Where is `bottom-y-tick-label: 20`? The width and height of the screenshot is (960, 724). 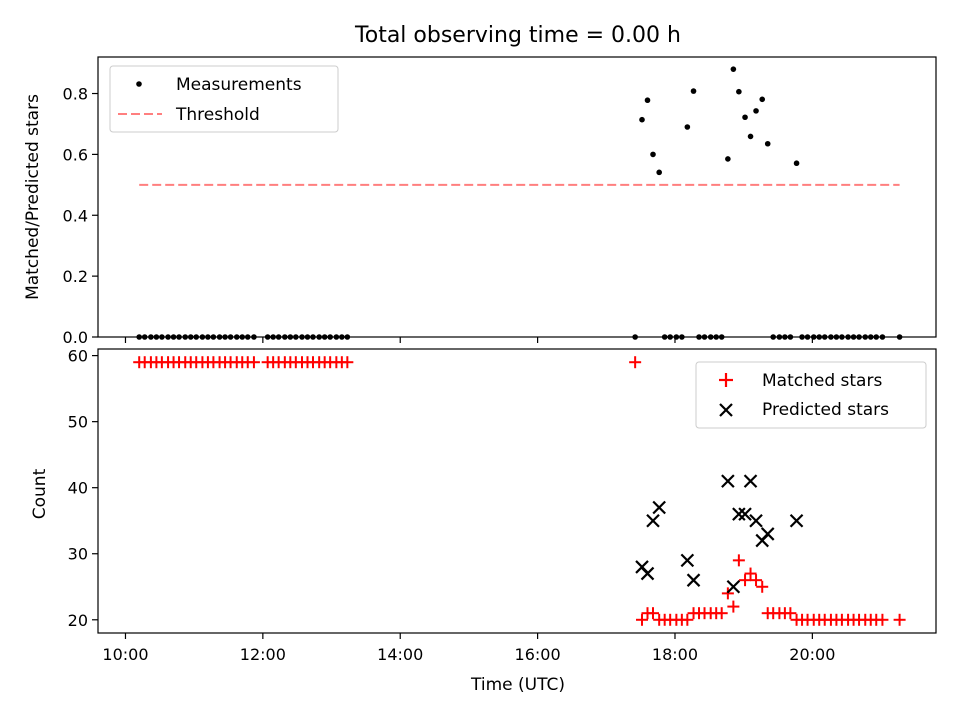 bottom-y-tick-label: 20 is located at coordinates (78, 620).